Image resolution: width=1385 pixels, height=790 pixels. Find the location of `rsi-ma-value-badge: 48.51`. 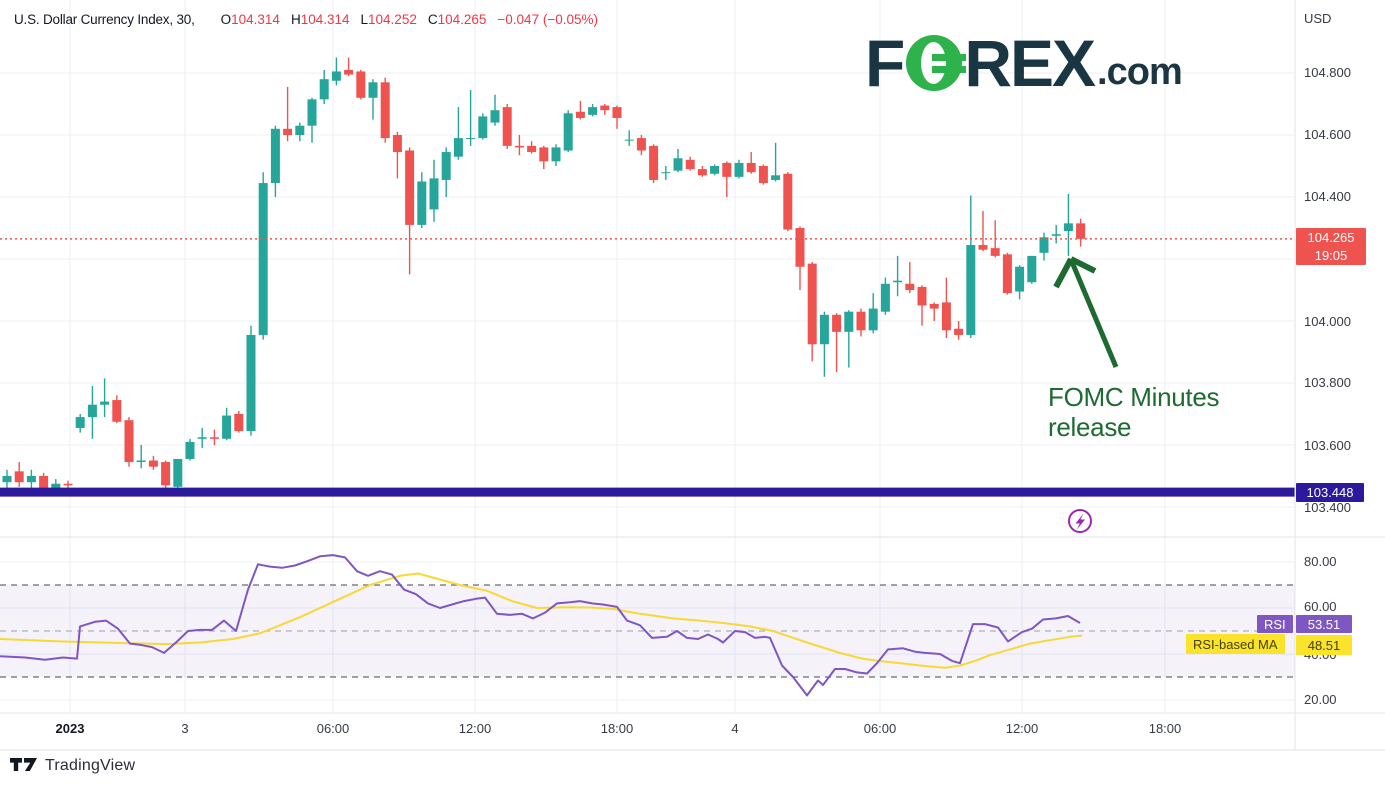

rsi-ma-value-badge: 48.51 is located at coordinates (1324, 645).